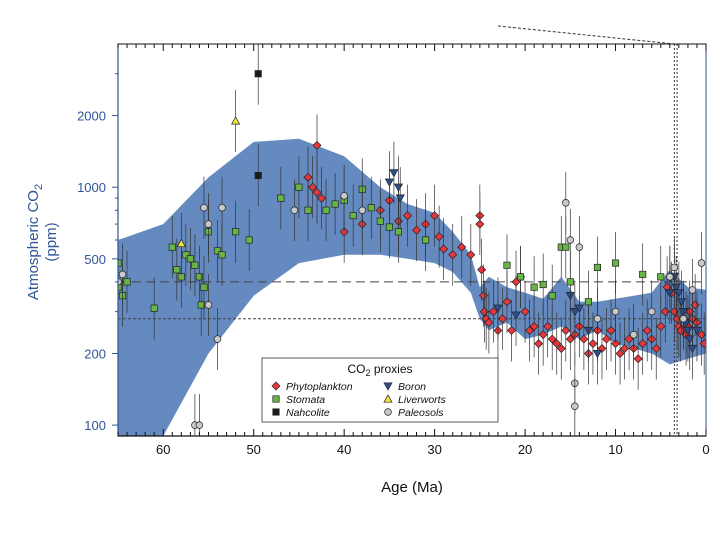  What do you see at coordinates (91, 187) in the screenshot?
I see `y-tick-label: 1000` at bounding box center [91, 187].